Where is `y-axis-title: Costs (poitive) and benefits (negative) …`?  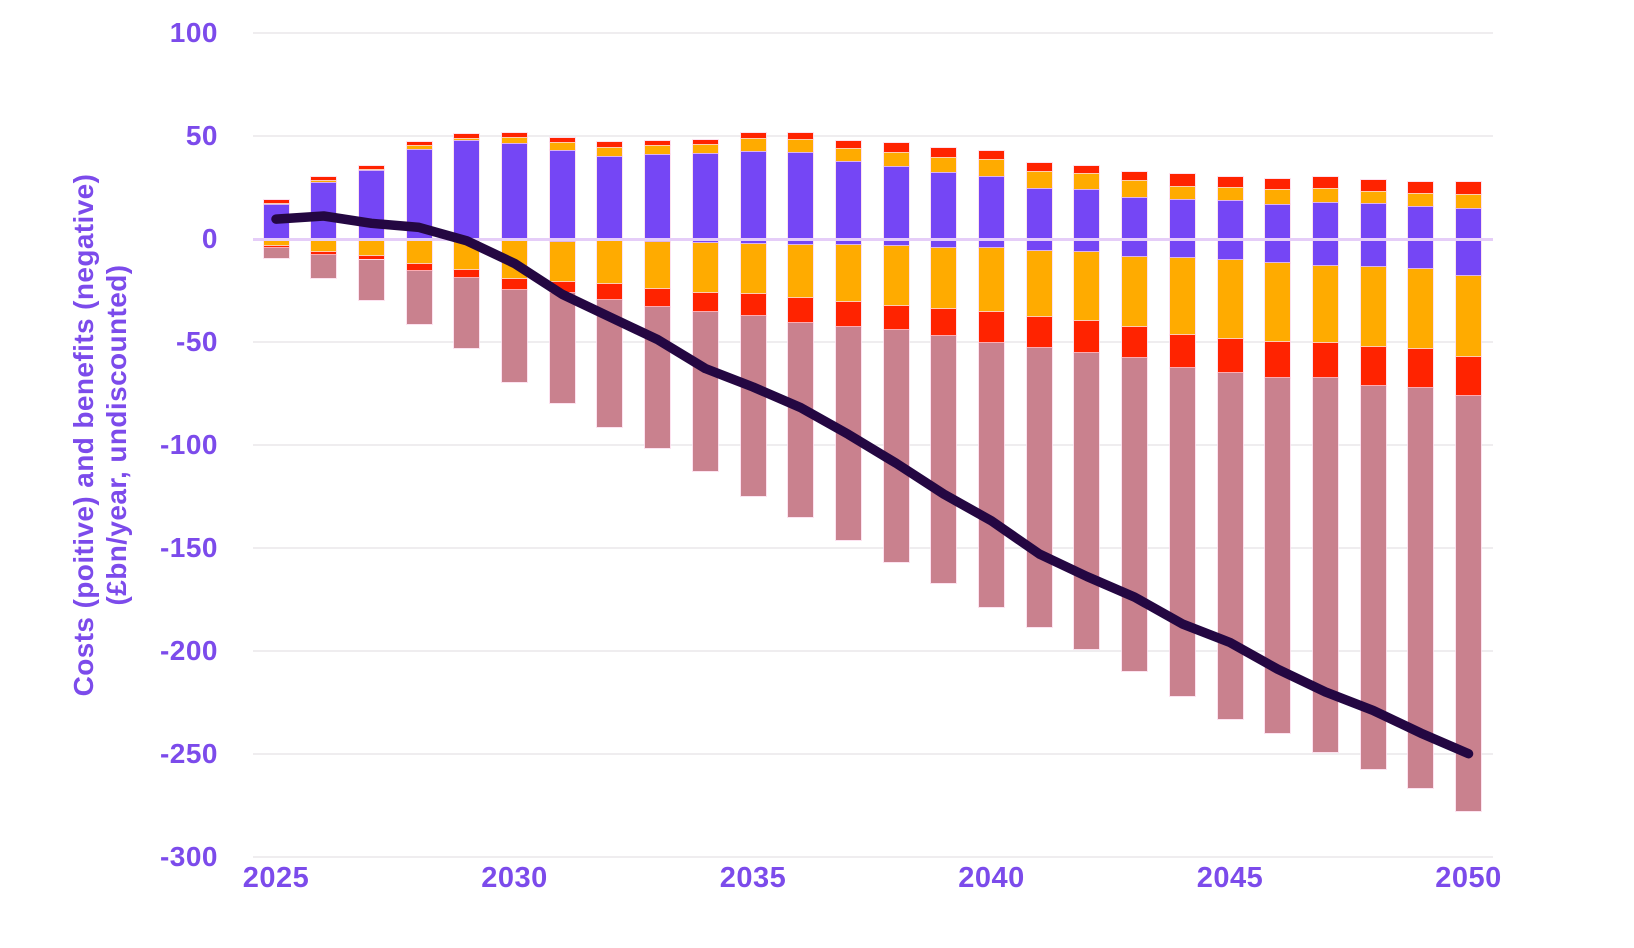 y-axis-title: Costs (poitive) and benefits (negative) … is located at coordinates (102, 435).